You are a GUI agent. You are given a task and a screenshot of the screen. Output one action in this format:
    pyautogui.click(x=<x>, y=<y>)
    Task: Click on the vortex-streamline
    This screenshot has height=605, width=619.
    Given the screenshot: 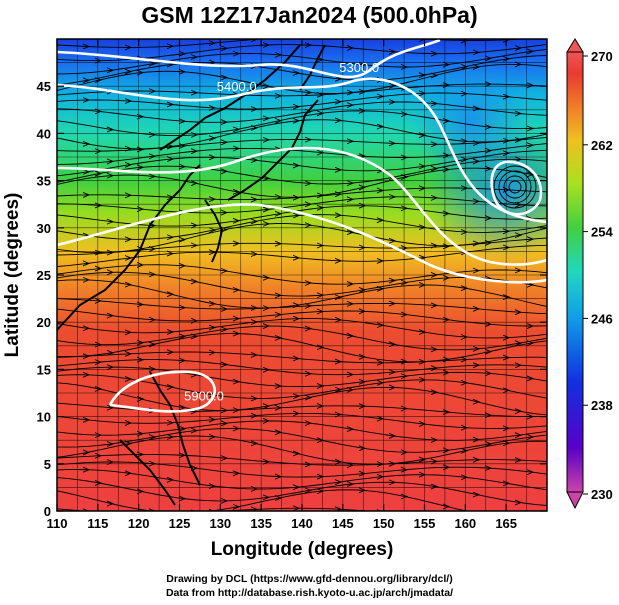 What is the action you would take?
    pyautogui.click(x=515, y=187)
    